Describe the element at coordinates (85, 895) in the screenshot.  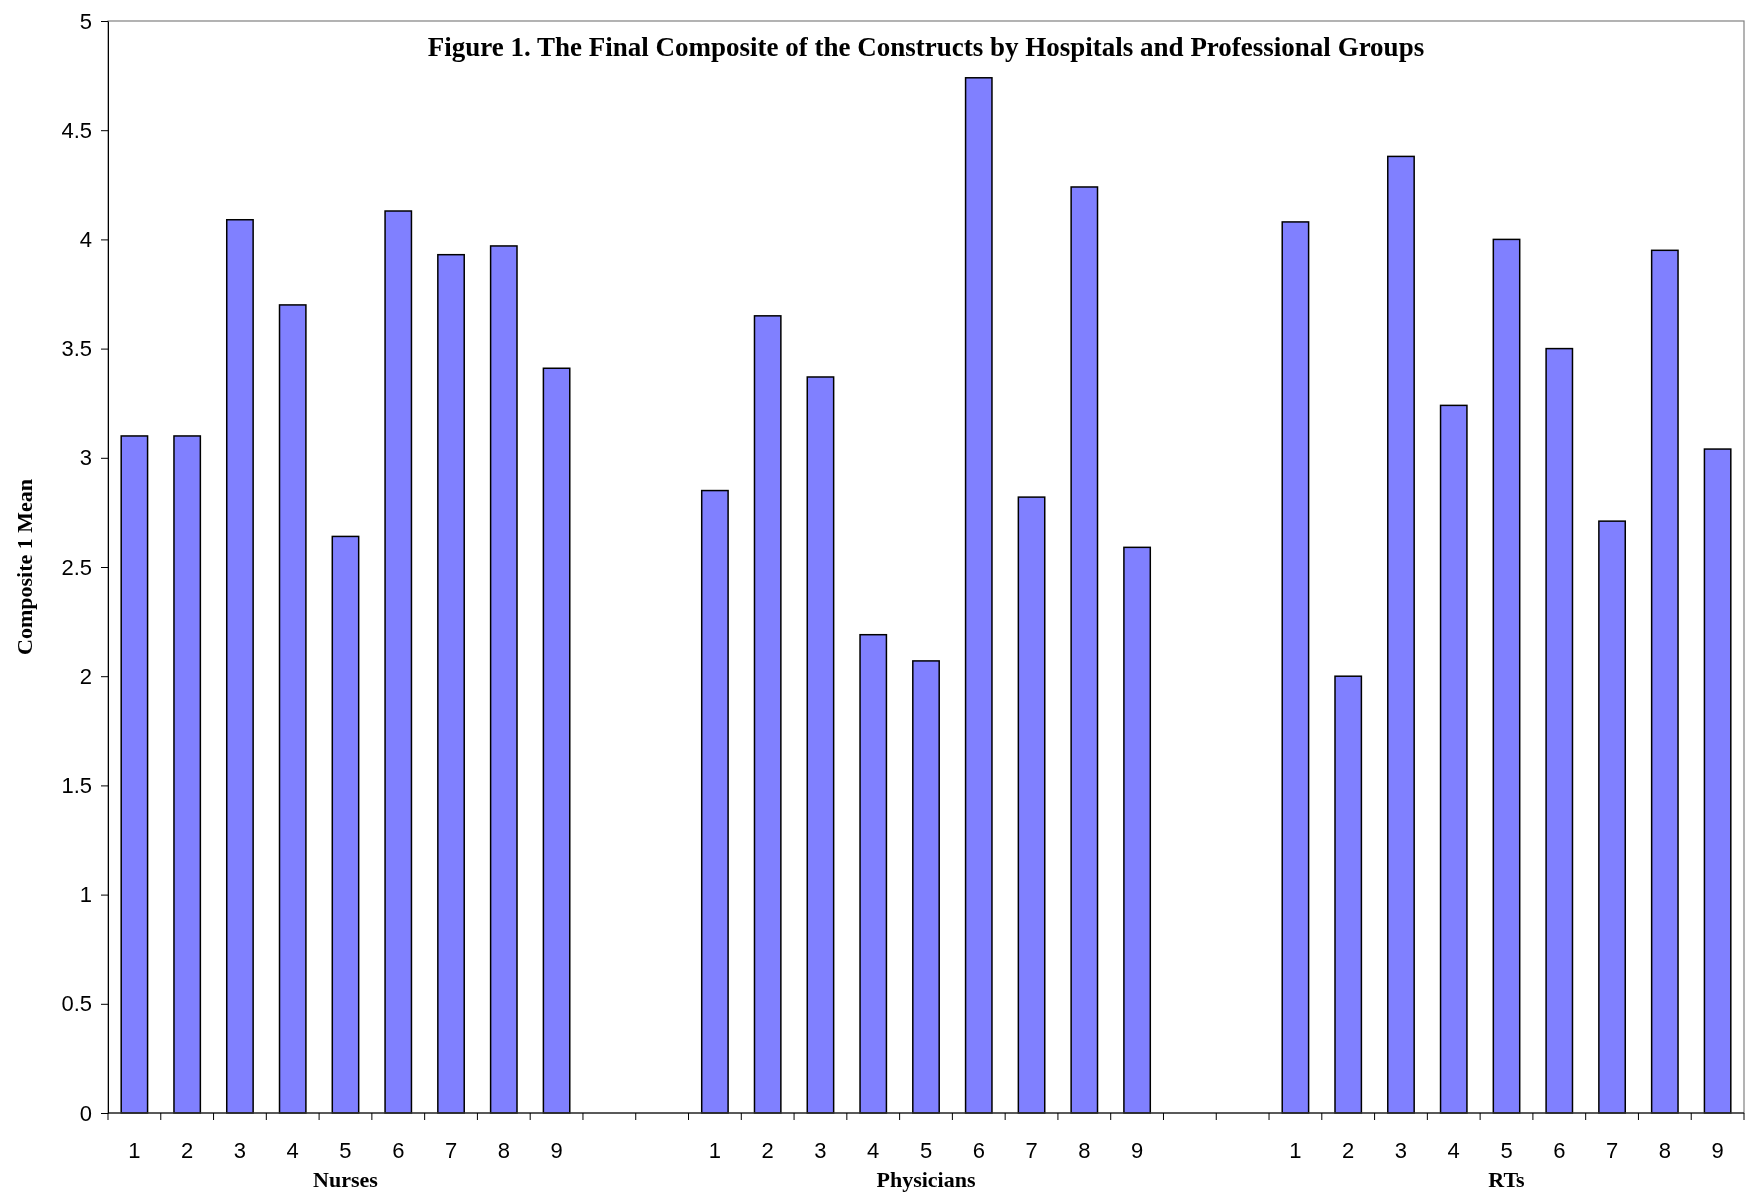
I see `y-tick-label: 1` at that location.